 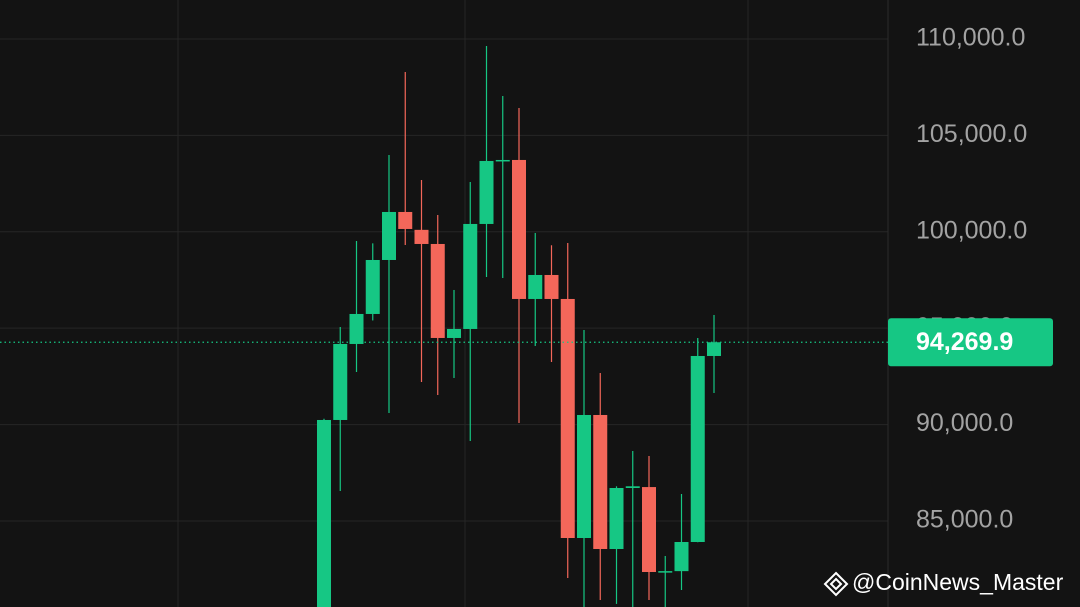 I want to click on y-tick-label: 85,000.0, so click(x=964, y=520).